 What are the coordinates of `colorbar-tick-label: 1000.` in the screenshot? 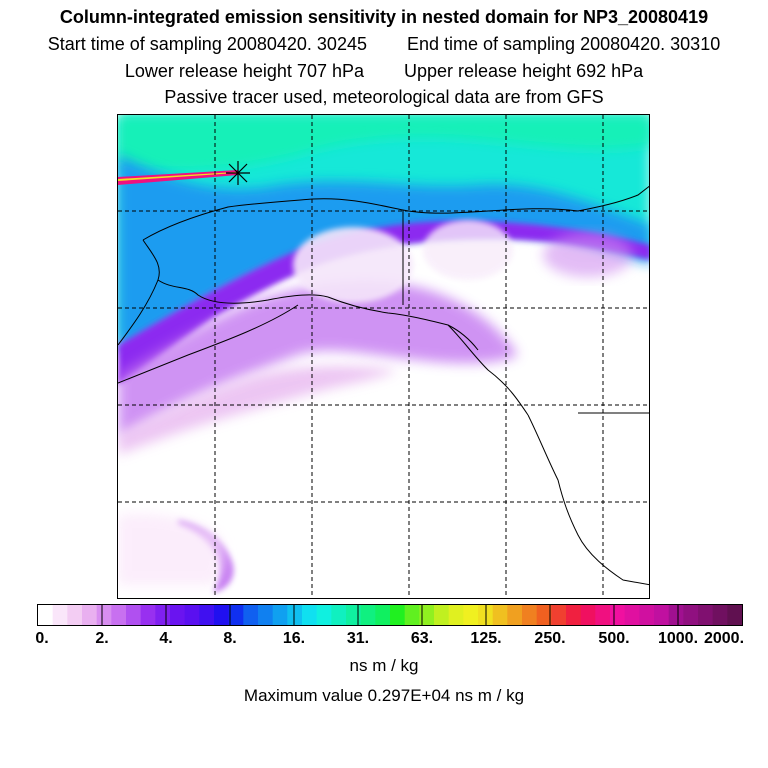 It's located at (678, 638).